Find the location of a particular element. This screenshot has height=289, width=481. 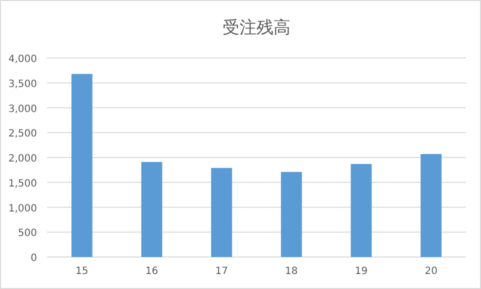

x-tick-label: 17 is located at coordinates (221, 271).